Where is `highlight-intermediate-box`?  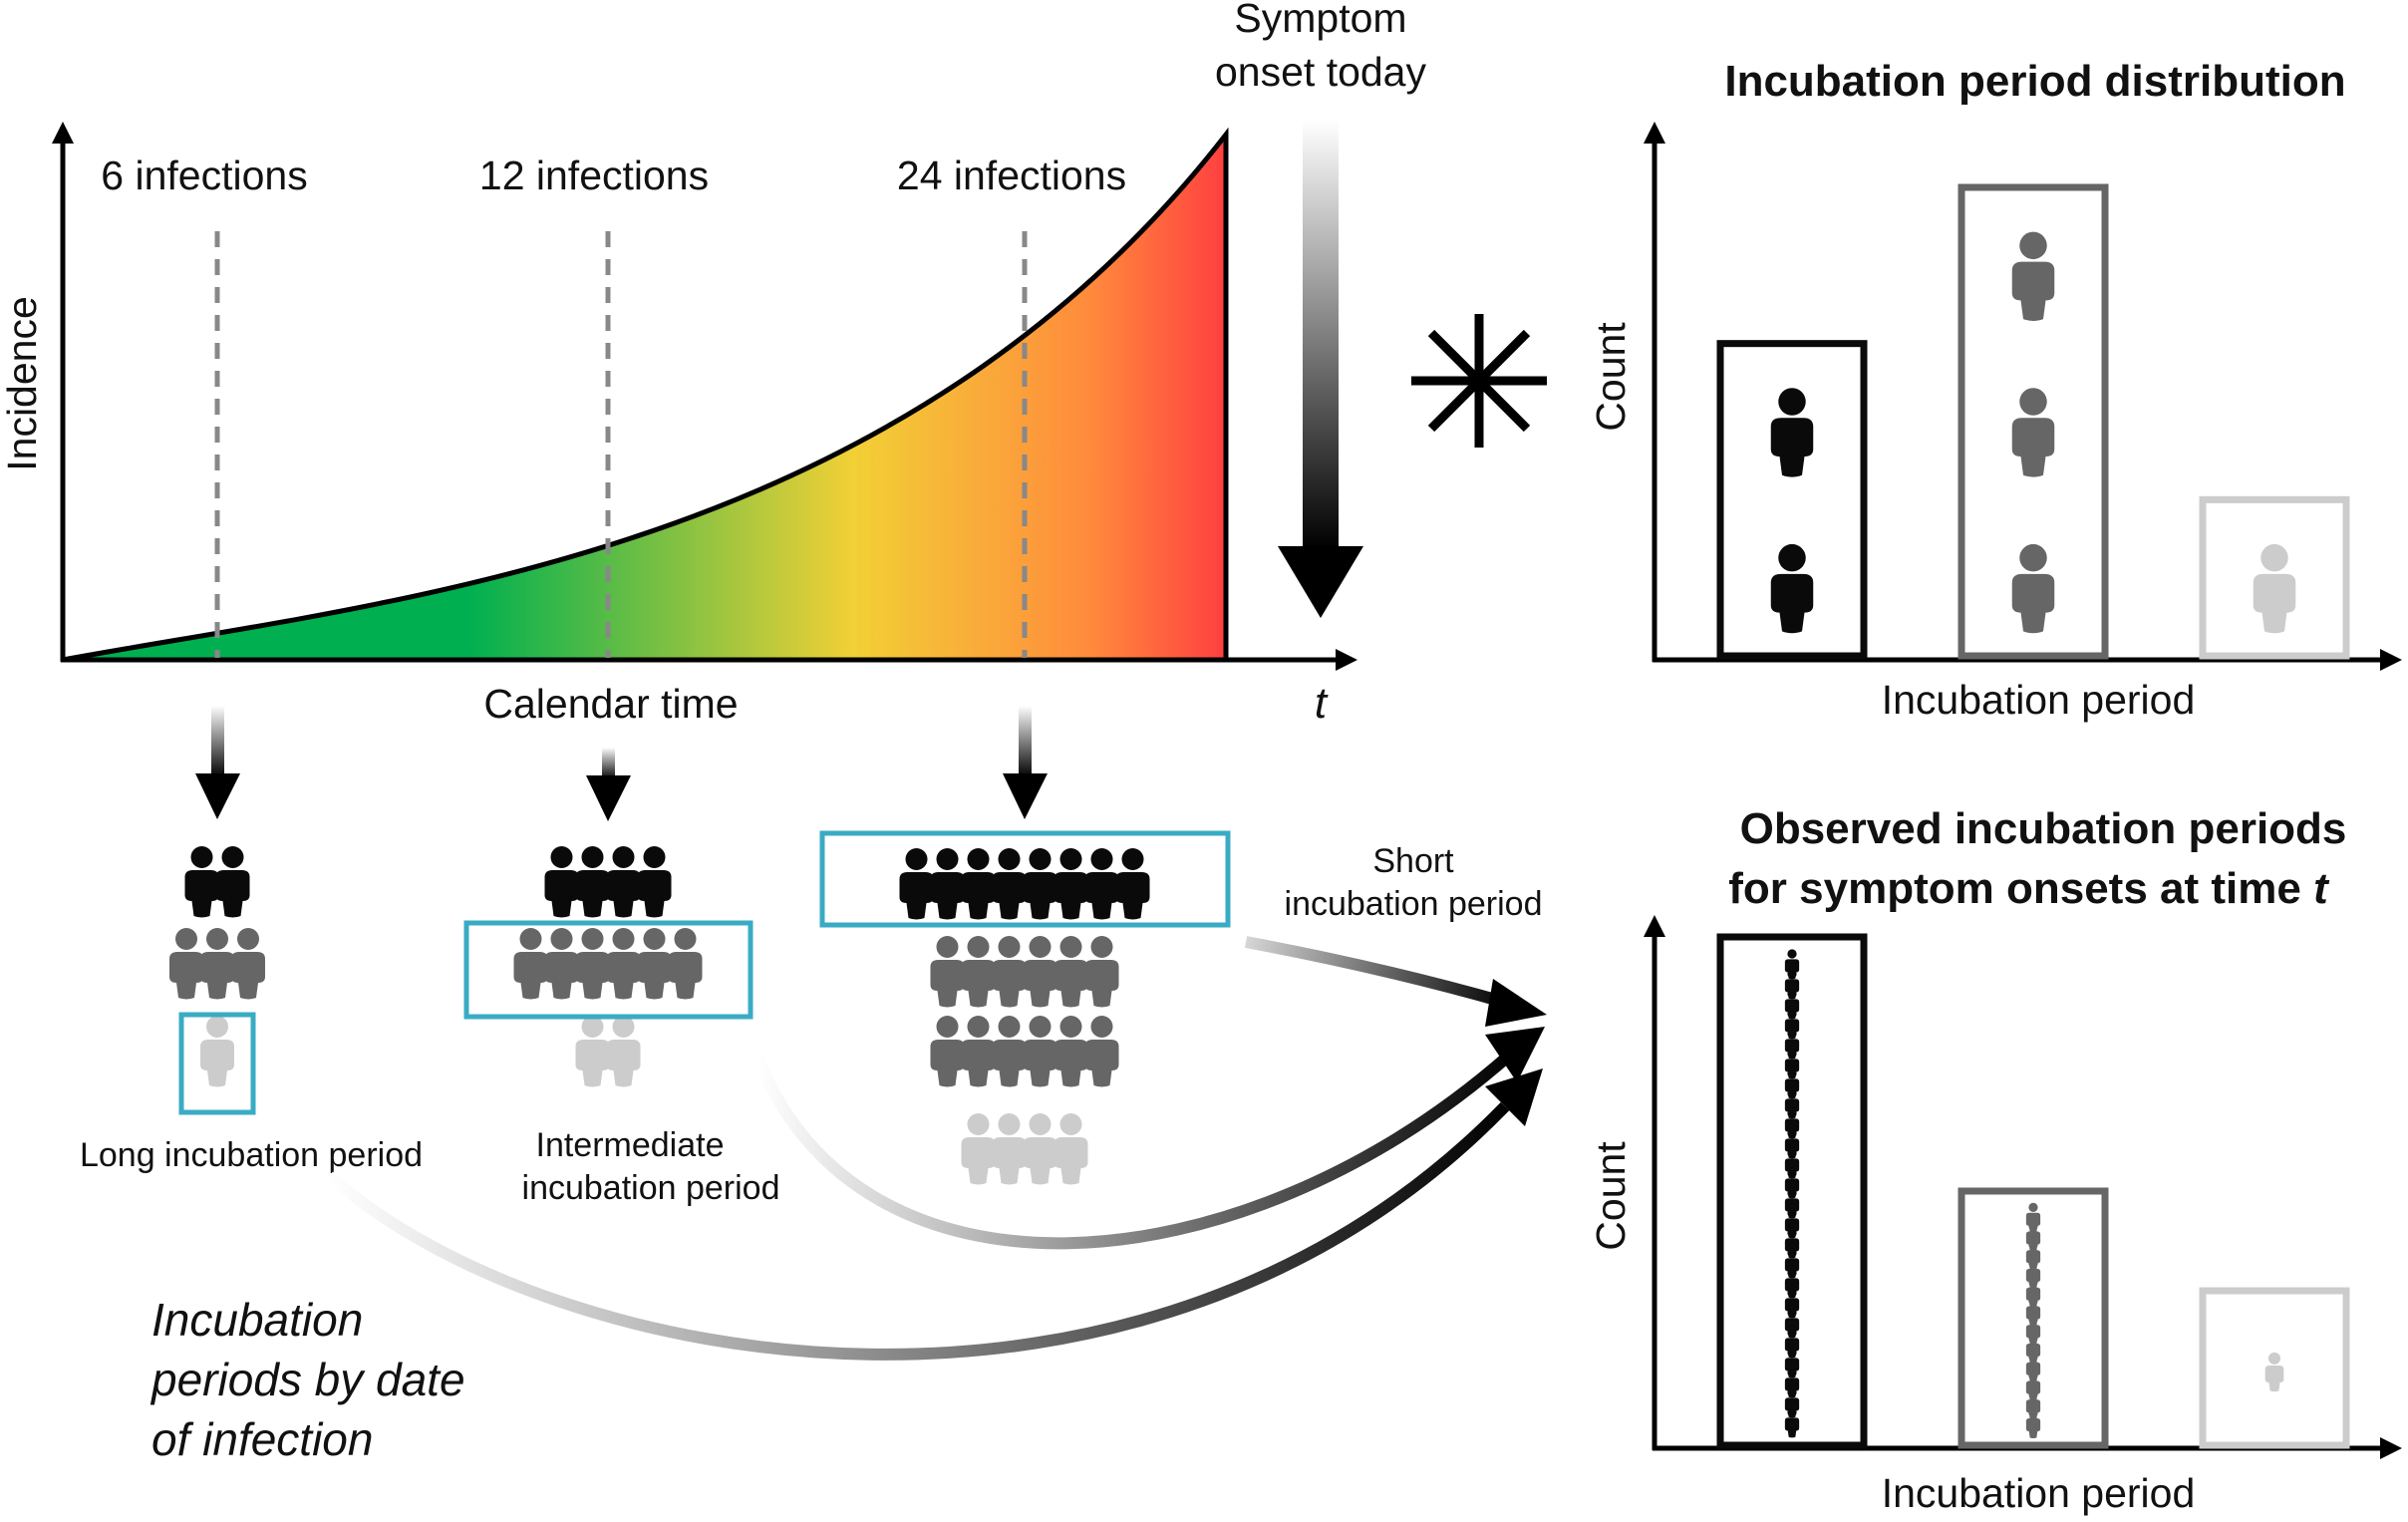
highlight-intermediate-box is located at coordinates (608, 970).